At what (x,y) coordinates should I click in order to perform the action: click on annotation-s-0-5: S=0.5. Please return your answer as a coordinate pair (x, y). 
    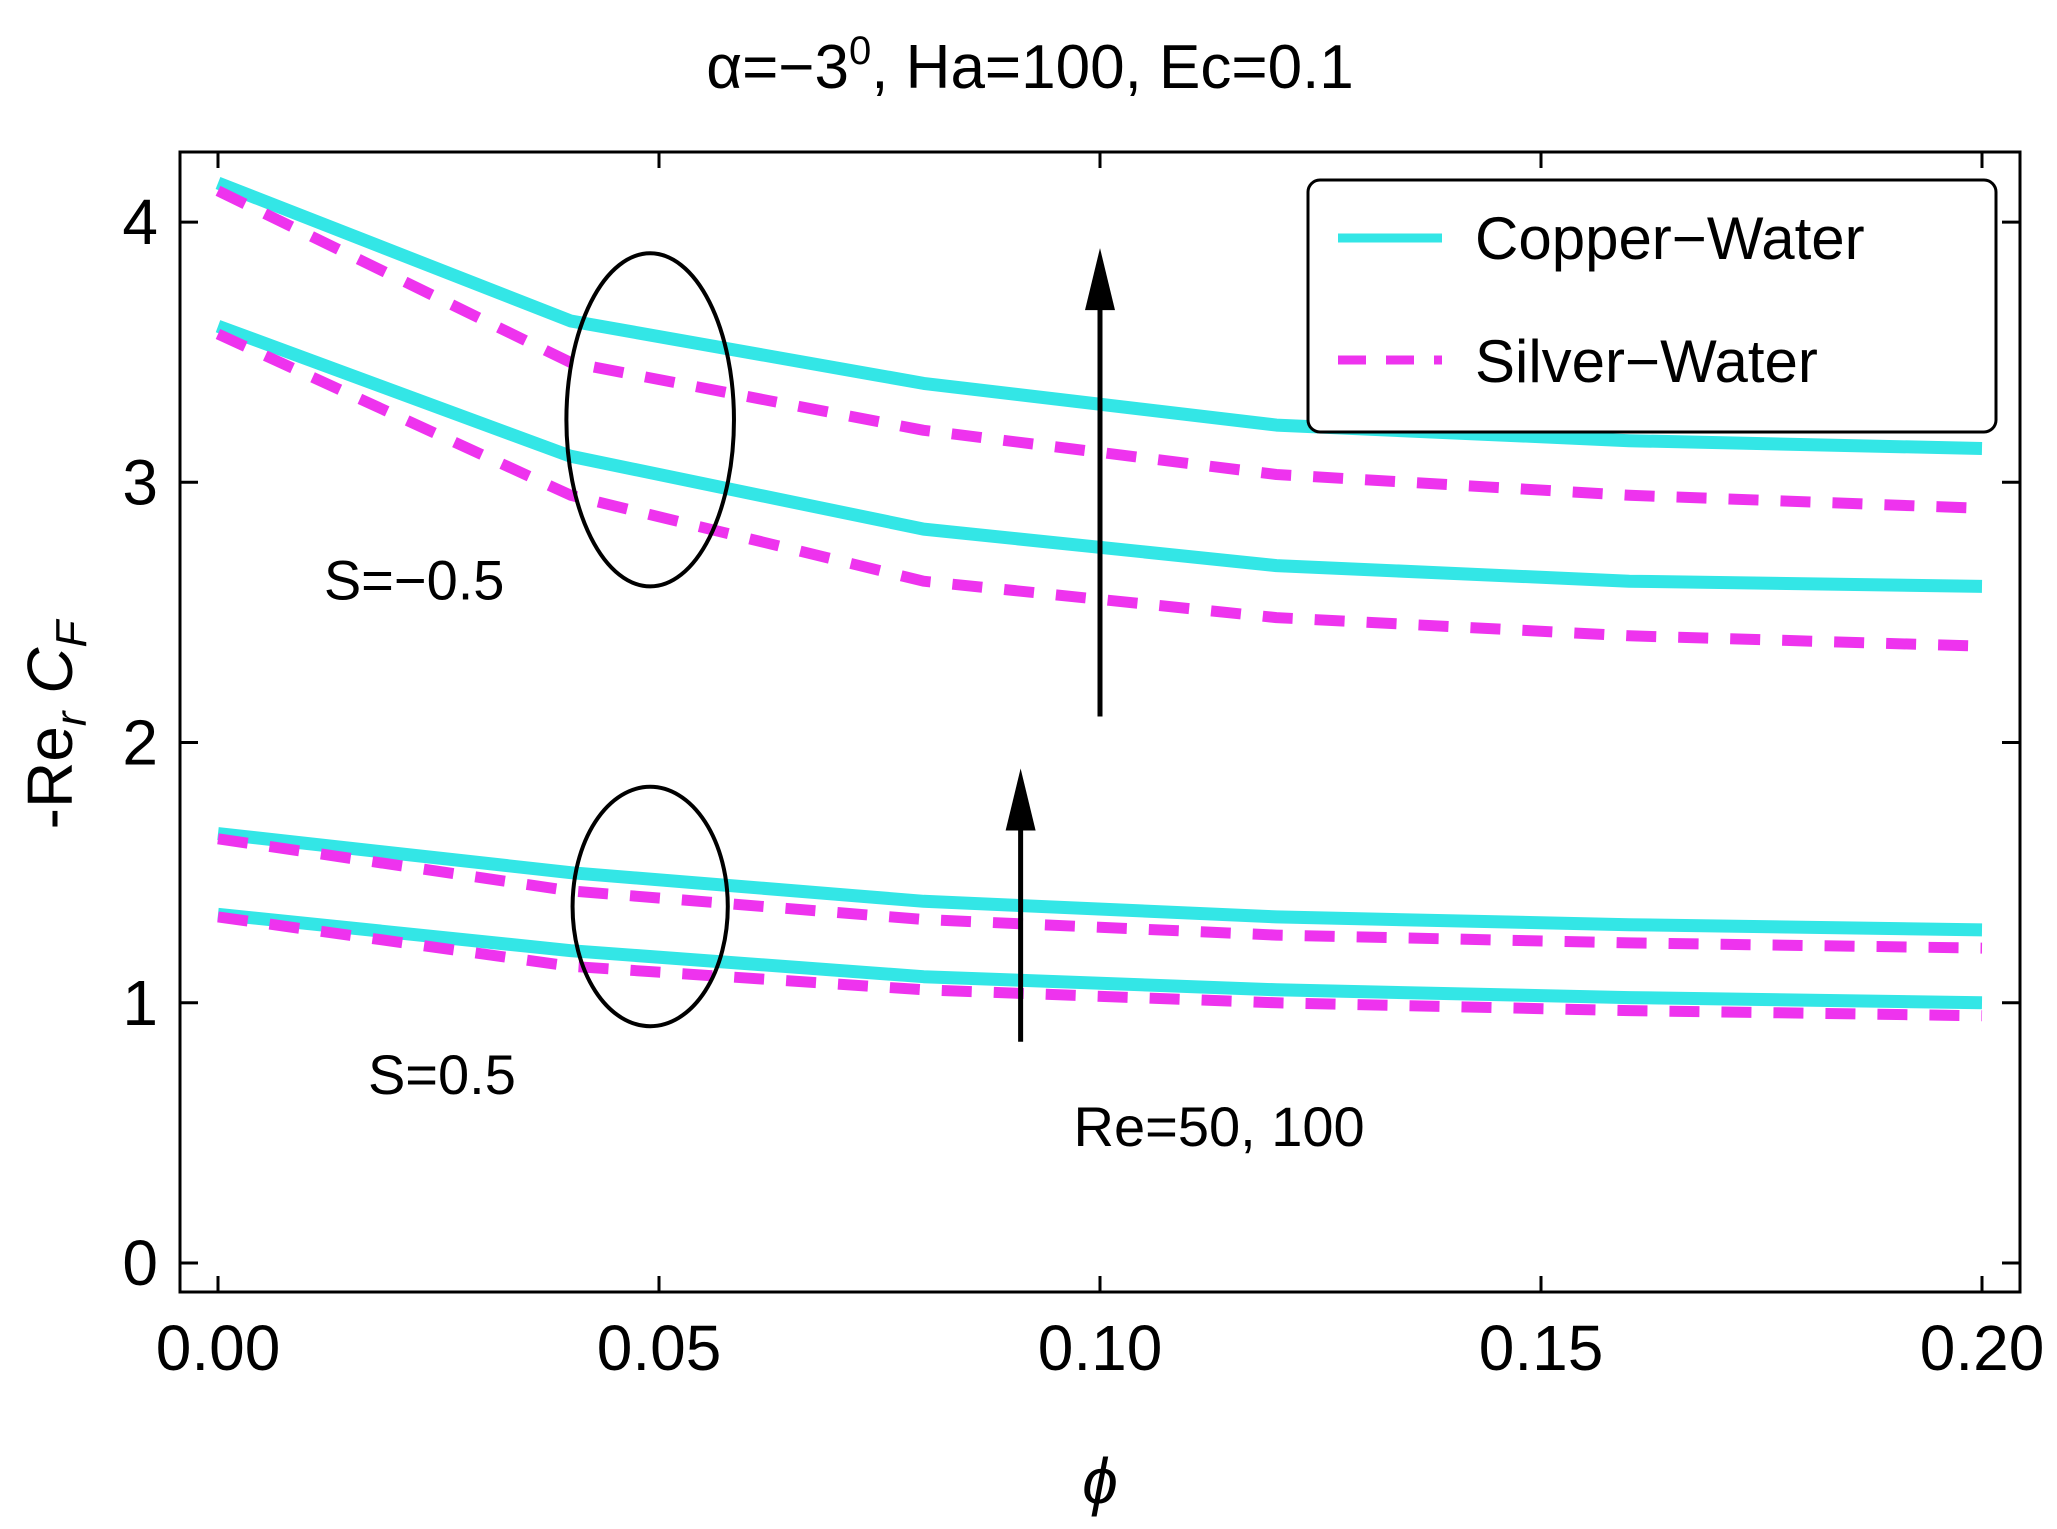
    Looking at the image, I should click on (442, 1074).